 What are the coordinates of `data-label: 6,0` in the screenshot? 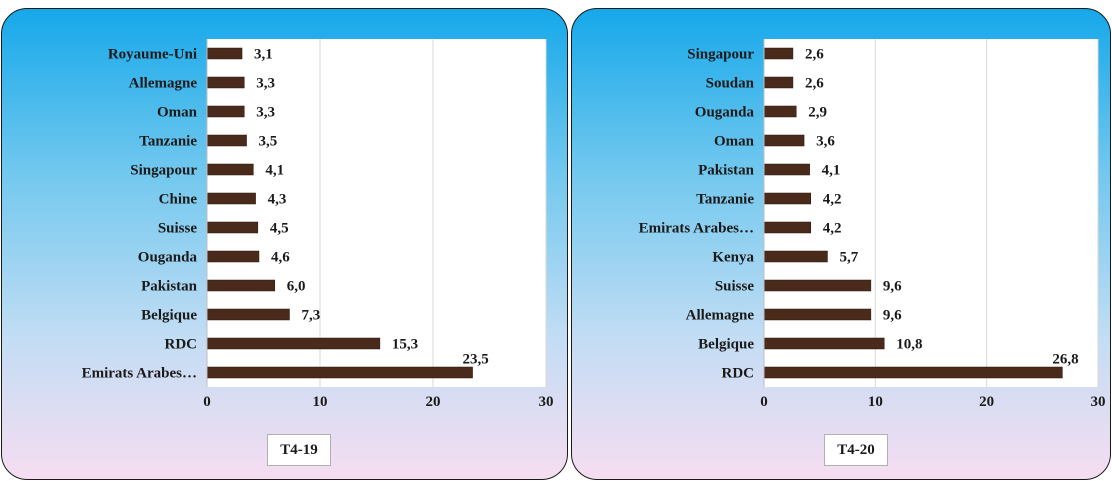 It's located at (296, 287).